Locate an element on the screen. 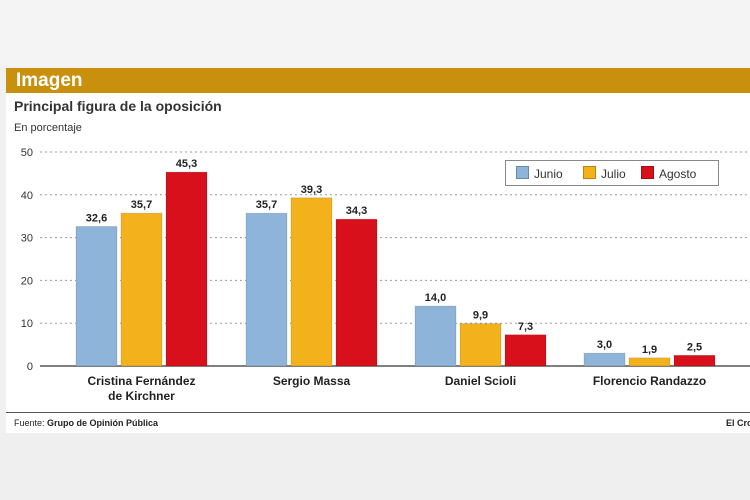  y-tick-label: 50 is located at coordinates (27, 153).